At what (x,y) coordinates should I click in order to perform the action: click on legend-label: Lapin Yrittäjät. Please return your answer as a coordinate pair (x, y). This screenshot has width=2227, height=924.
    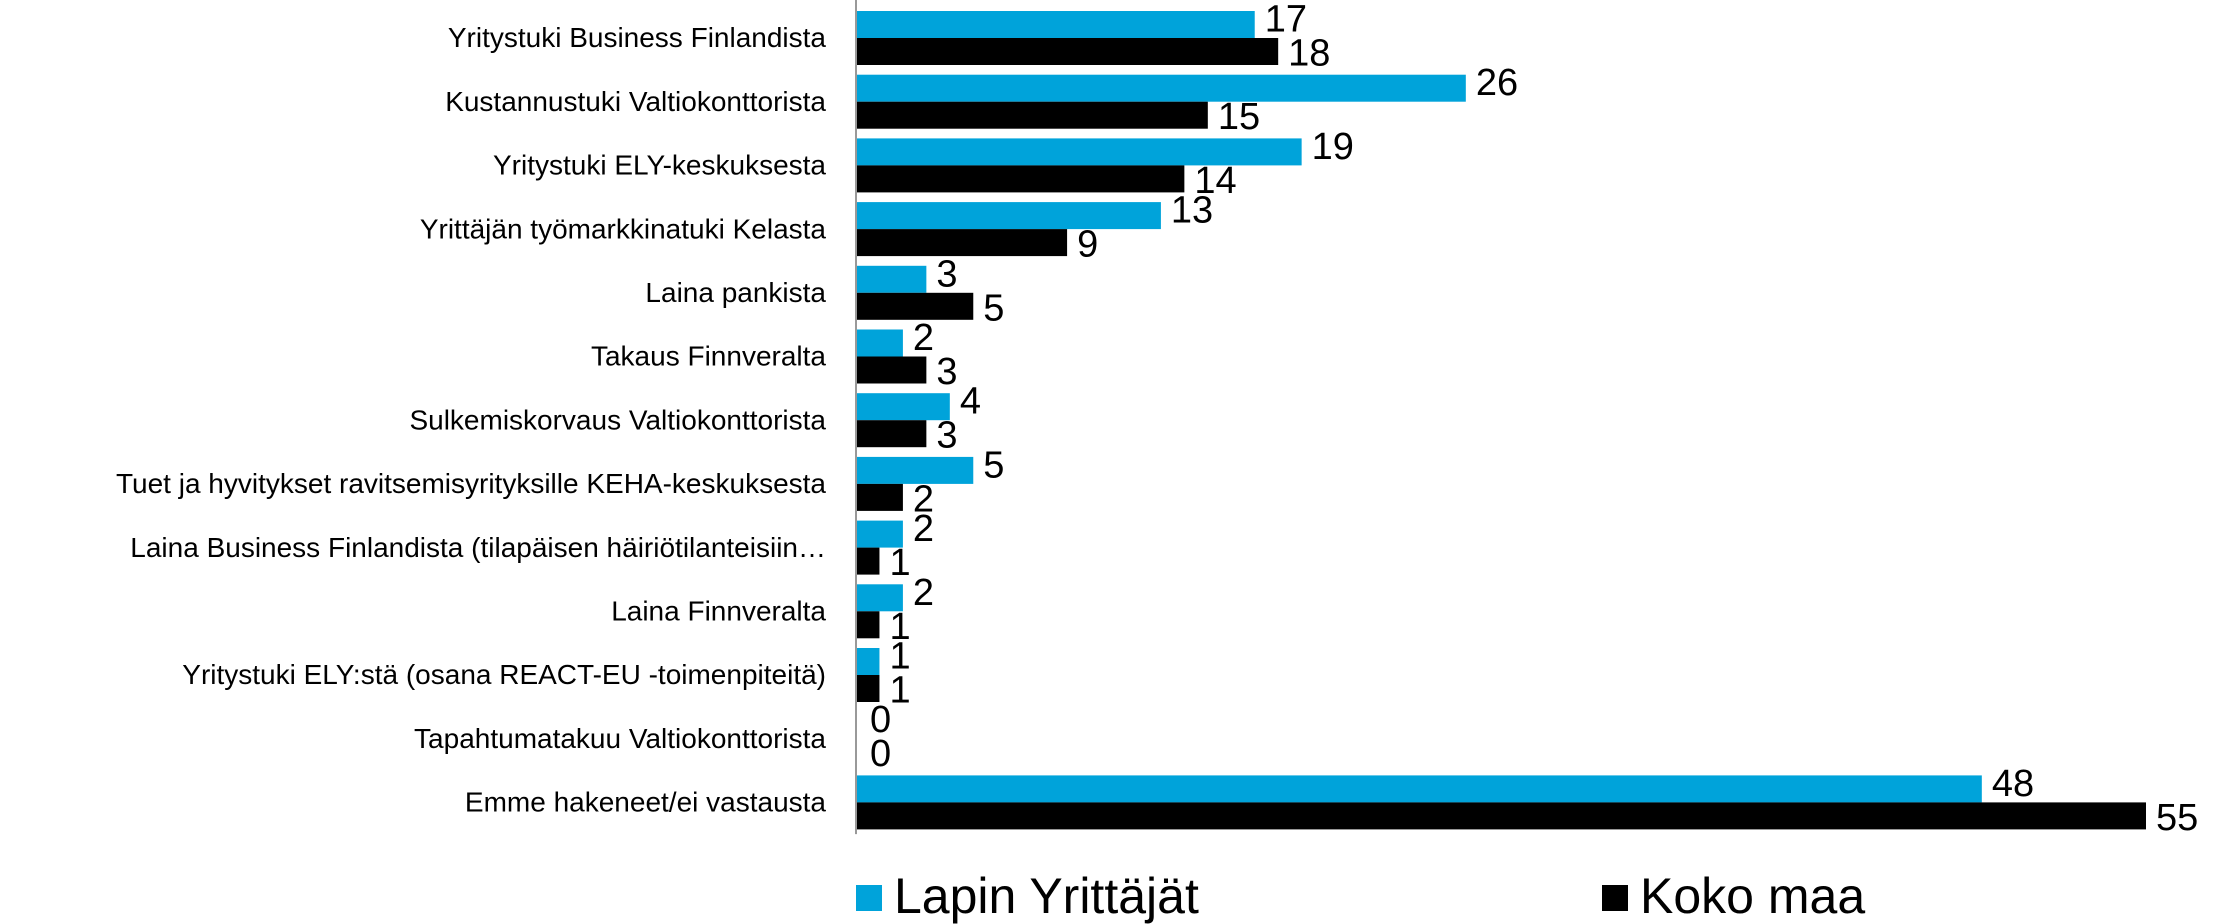
    Looking at the image, I should click on (1046, 896).